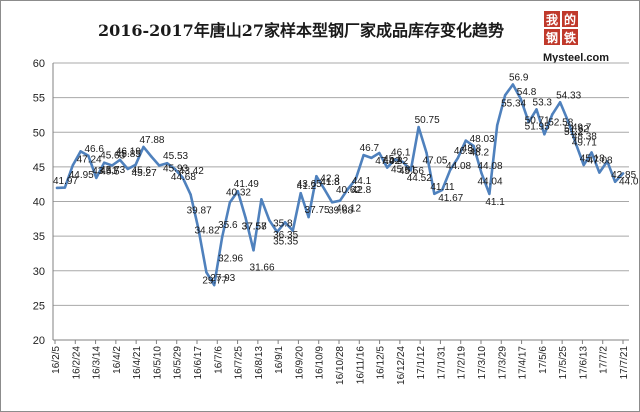  What do you see at coordinates (393, 159) in the screenshot?
I see `data-label: 45.1` at bounding box center [393, 159].